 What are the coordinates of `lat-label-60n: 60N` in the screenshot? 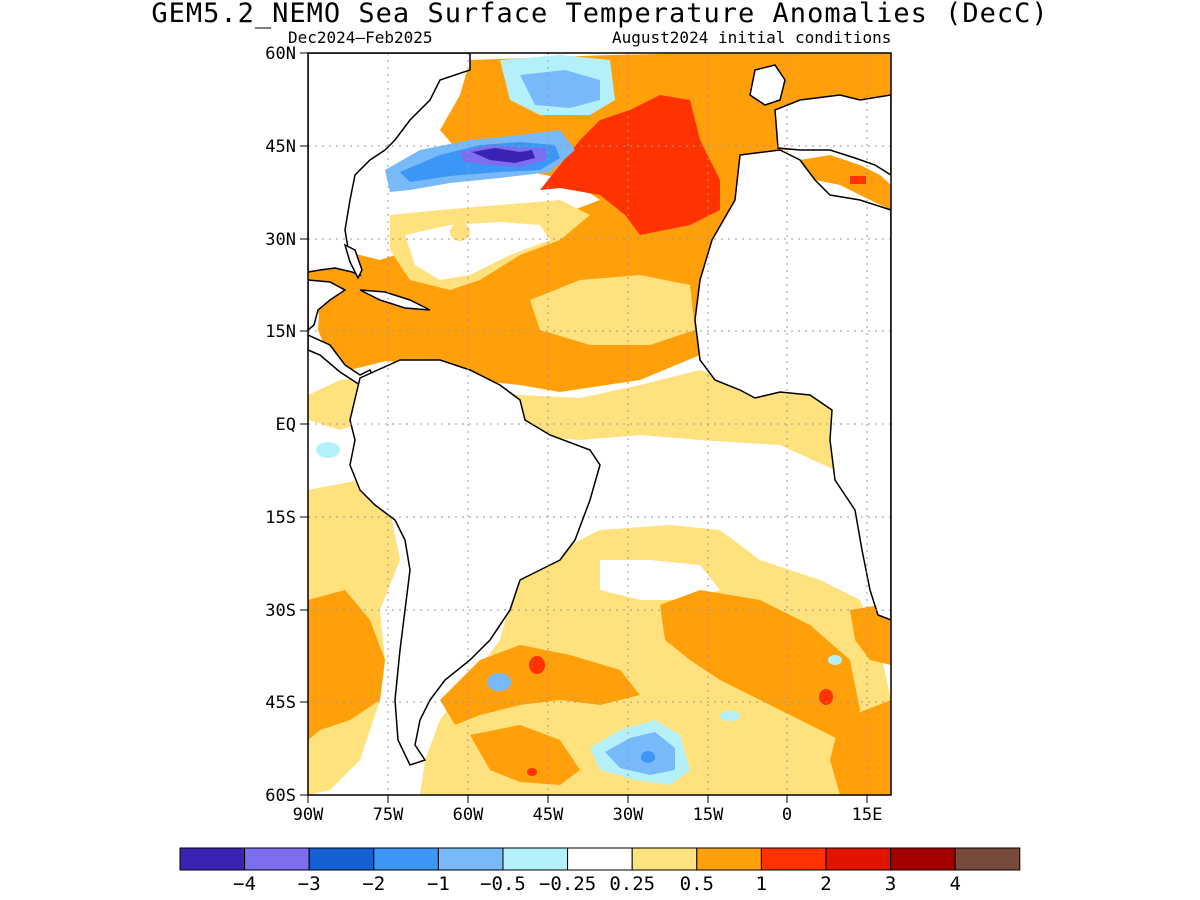 It's located at (280, 54).